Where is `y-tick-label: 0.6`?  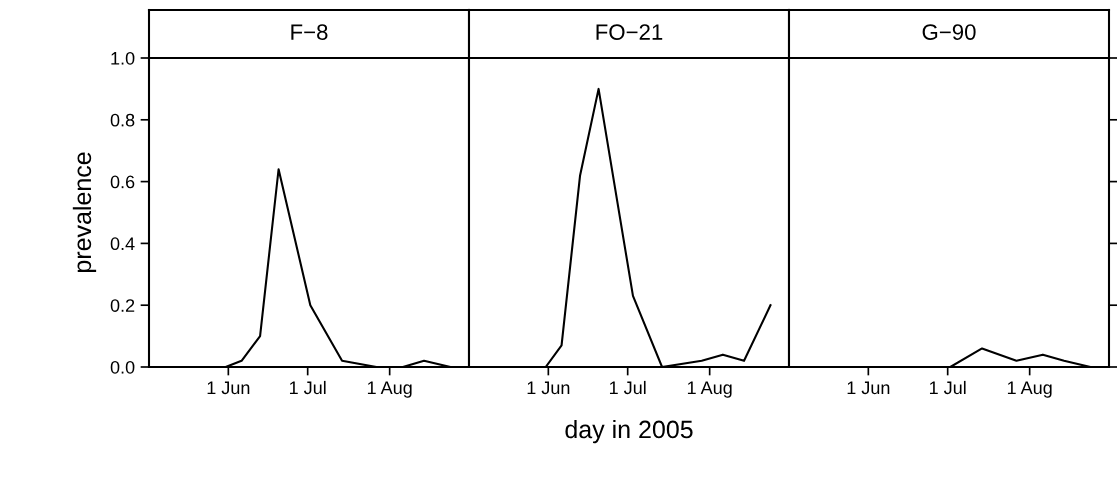 y-tick-label: 0.6 is located at coordinates (122, 182).